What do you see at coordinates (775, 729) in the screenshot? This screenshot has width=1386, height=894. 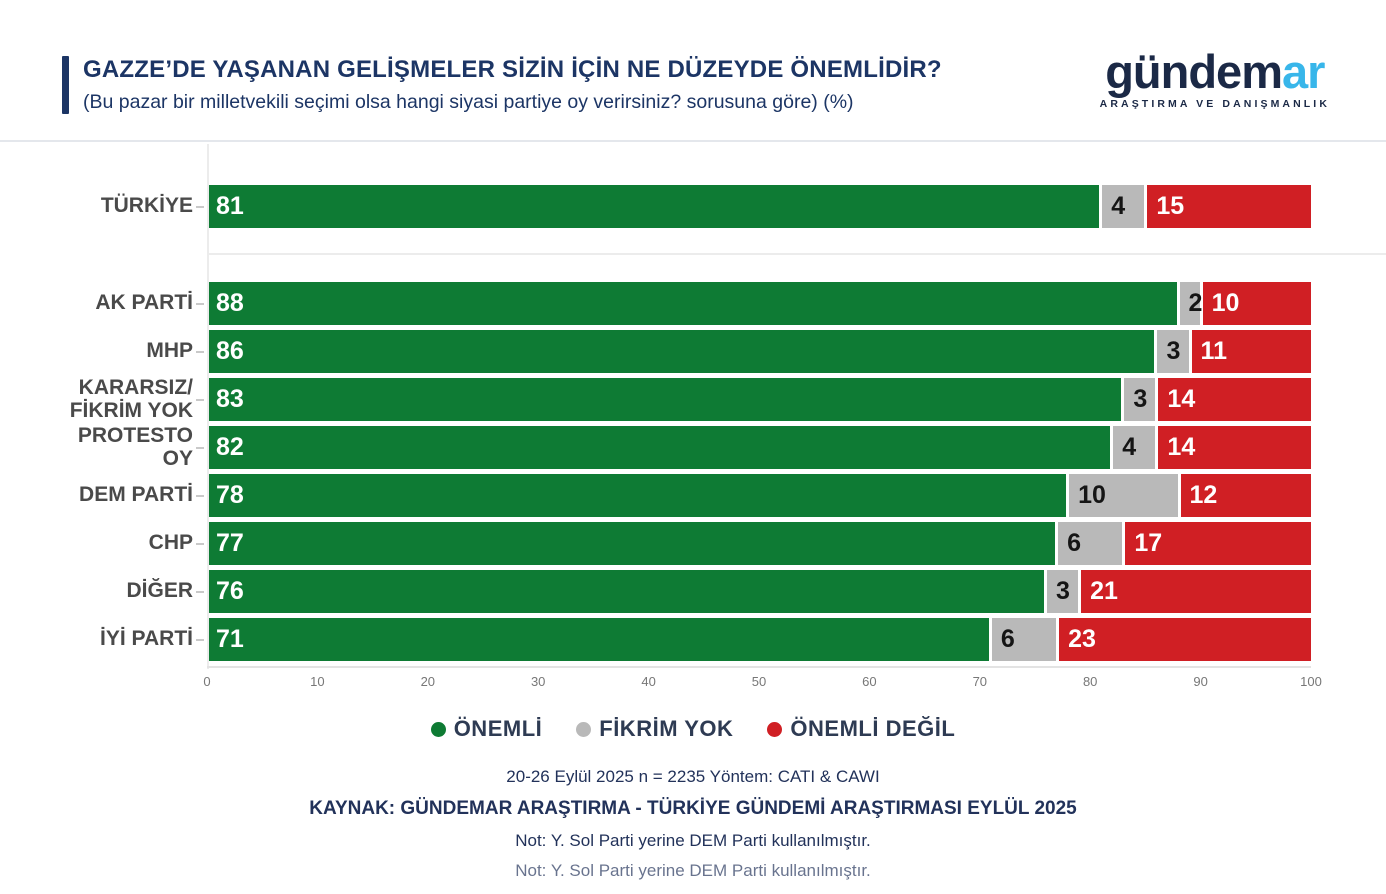 I see `legend-dot-nemli-de-i-l` at bounding box center [775, 729].